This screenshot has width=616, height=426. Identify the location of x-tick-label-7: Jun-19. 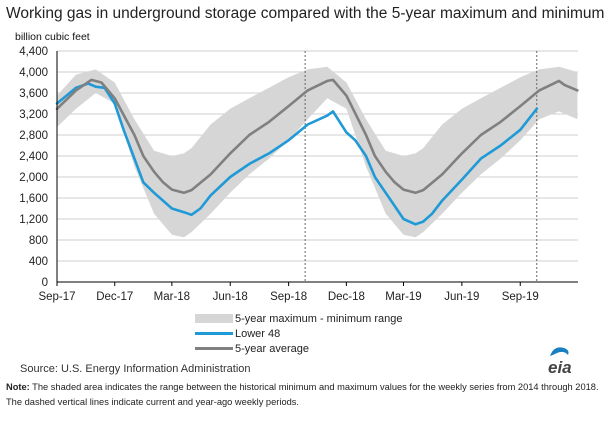
(461, 297).